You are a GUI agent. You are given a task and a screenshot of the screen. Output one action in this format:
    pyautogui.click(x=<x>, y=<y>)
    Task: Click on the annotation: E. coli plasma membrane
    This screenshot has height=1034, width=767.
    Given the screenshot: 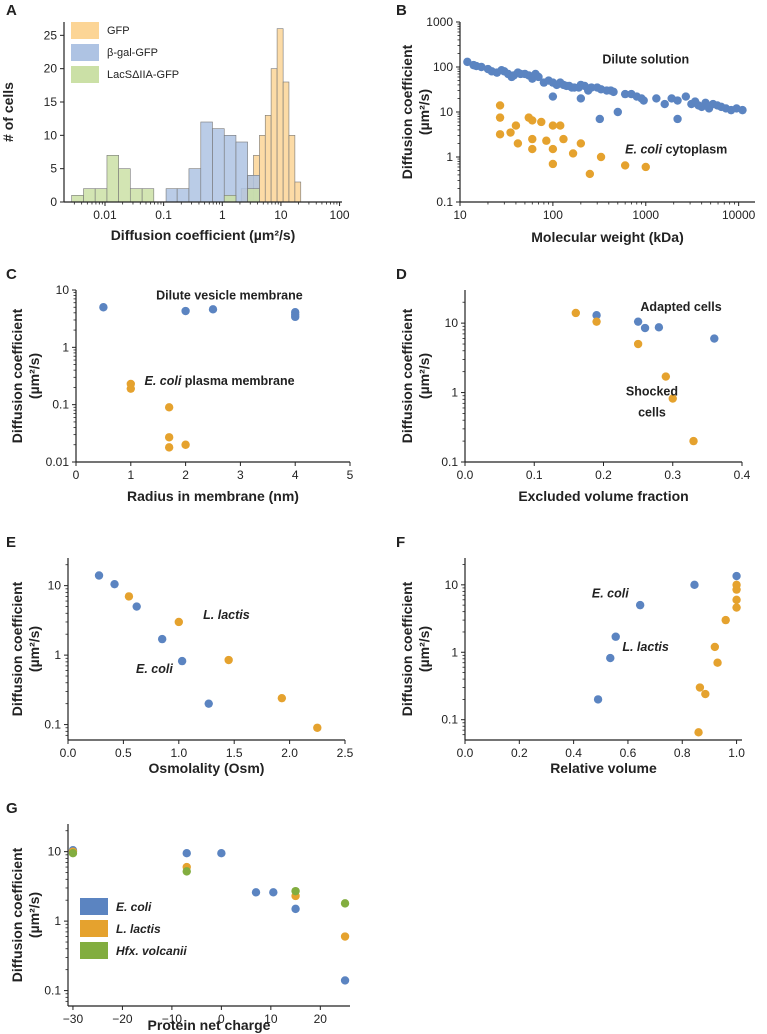 What is the action you would take?
    pyautogui.click(x=220, y=381)
    